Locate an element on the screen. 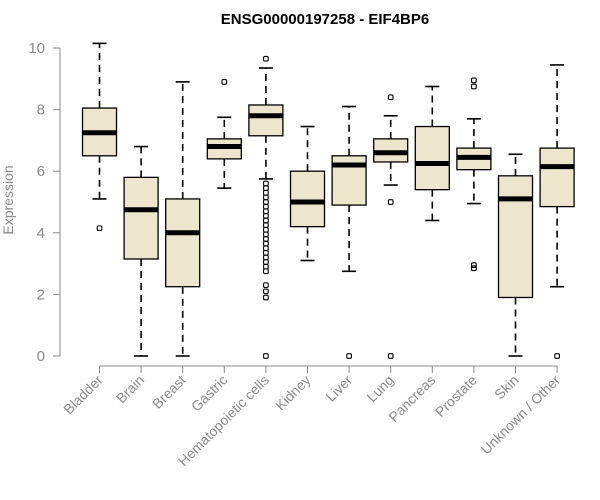 The height and width of the screenshot is (500, 600). x-tick-label: Kidney is located at coordinates (293, 393).